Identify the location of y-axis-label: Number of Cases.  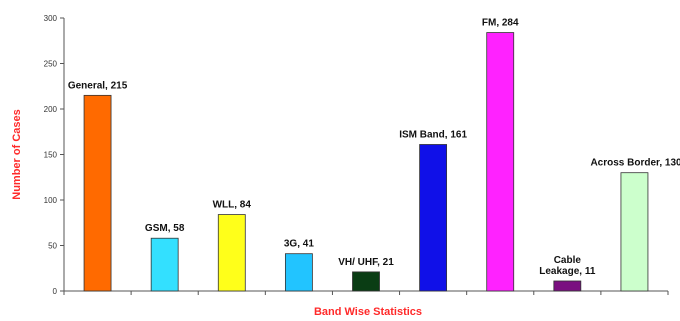
(17, 154).